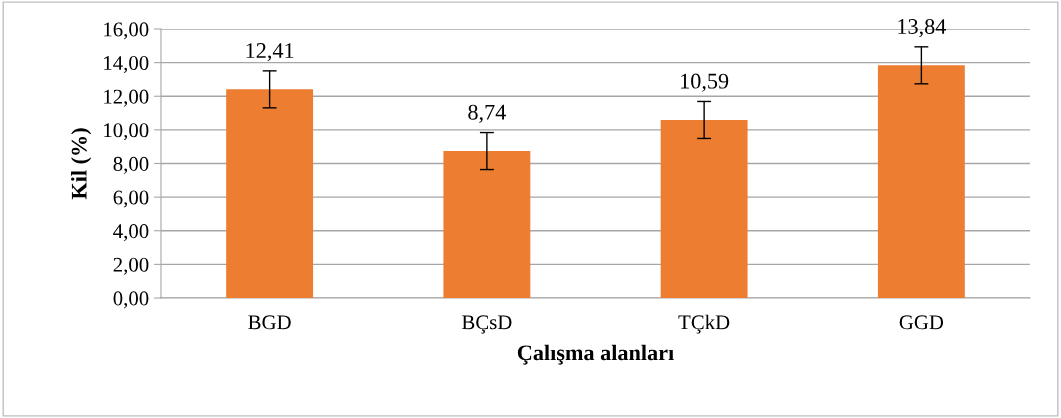 Image resolution: width=1061 pixels, height=418 pixels. I want to click on y-tick-label: 2,00, so click(131, 266).